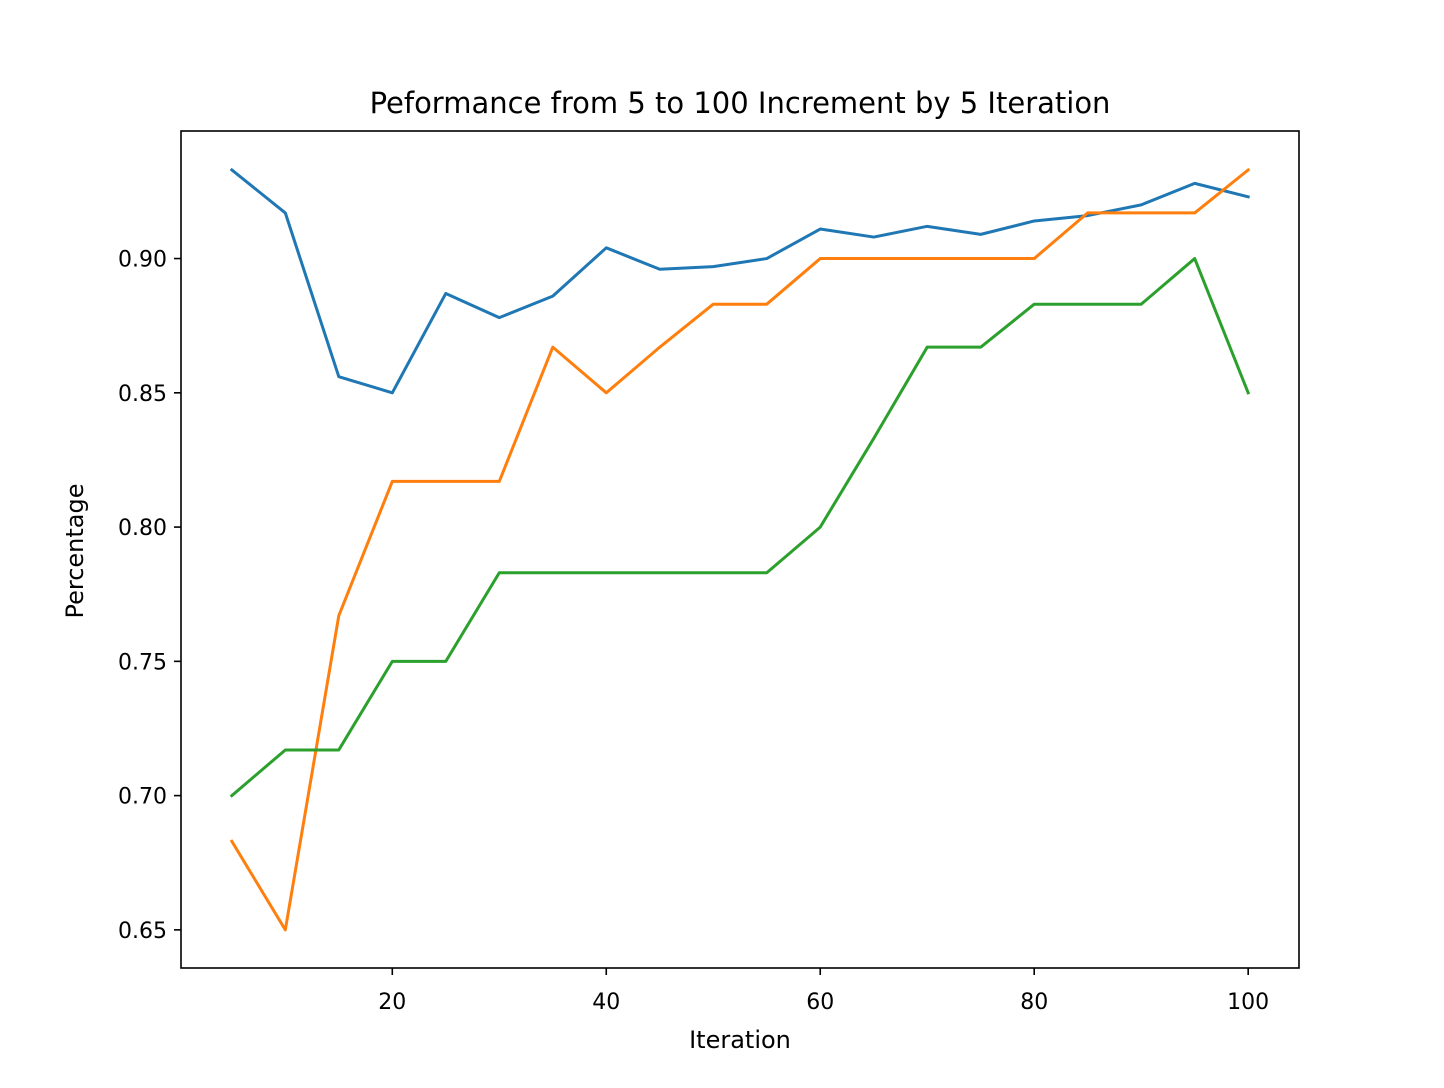 The height and width of the screenshot is (1088, 1444). I want to click on y-tick-label: 0.80, so click(142, 528).